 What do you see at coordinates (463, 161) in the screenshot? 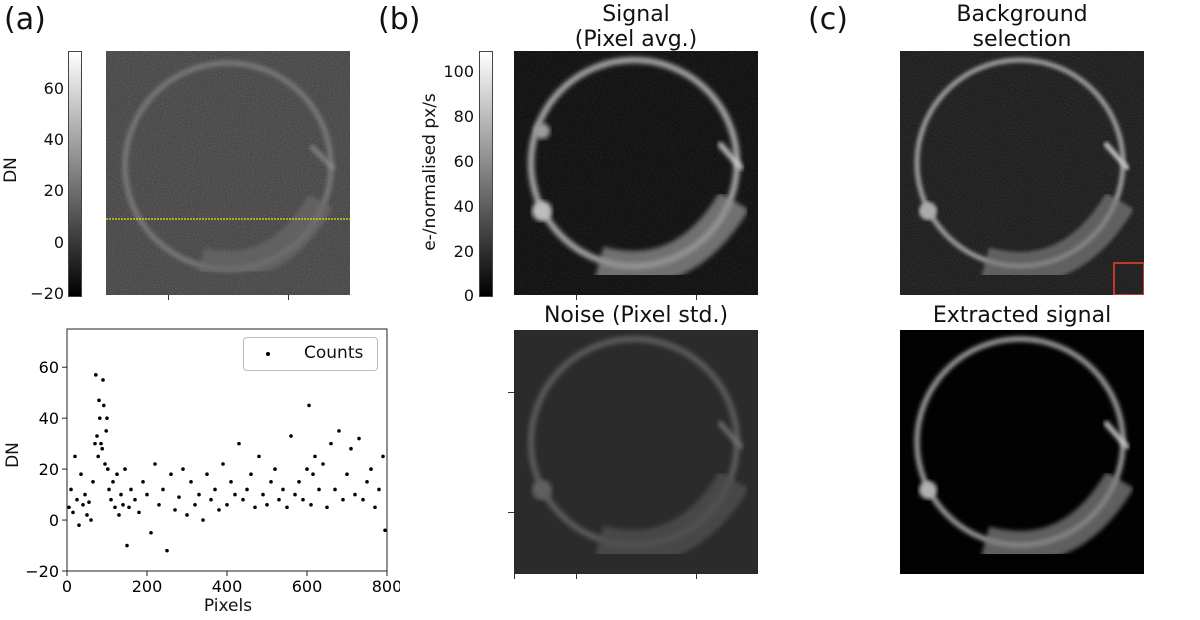
I see `colorbar-tick: 60` at bounding box center [463, 161].